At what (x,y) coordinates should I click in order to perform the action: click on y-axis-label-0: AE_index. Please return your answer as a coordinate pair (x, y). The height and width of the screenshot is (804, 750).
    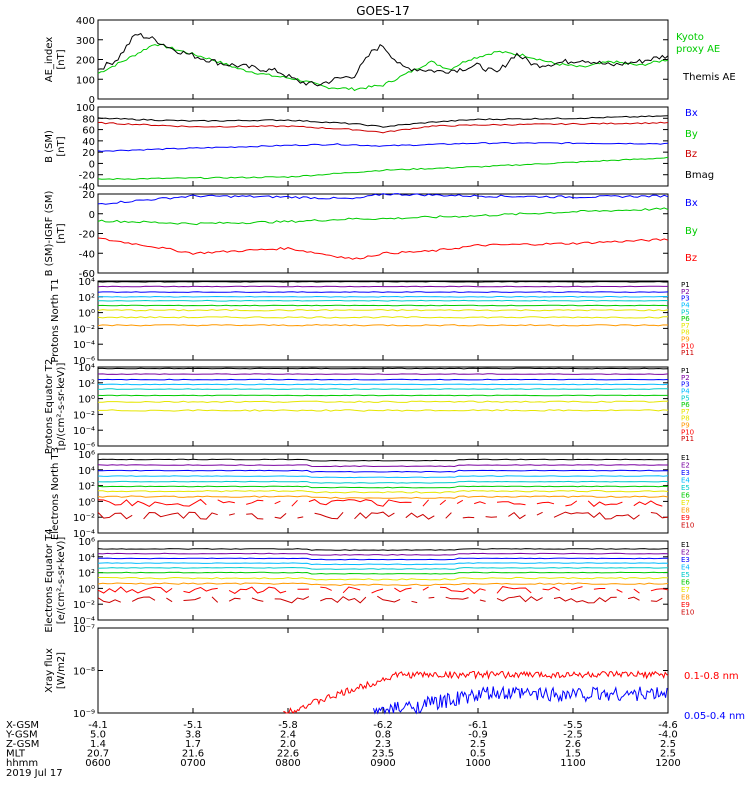
    Looking at the image, I should click on (49, 60).